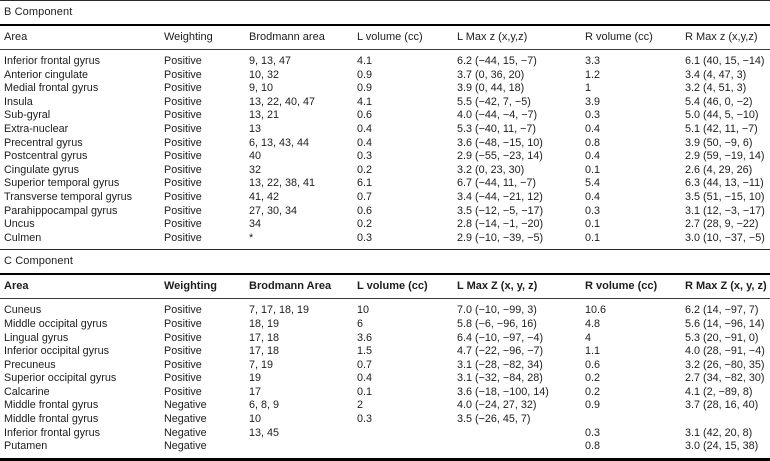 This screenshot has height=461, width=770. What do you see at coordinates (30, 364) in the screenshot?
I see `cell: Precuneus` at bounding box center [30, 364].